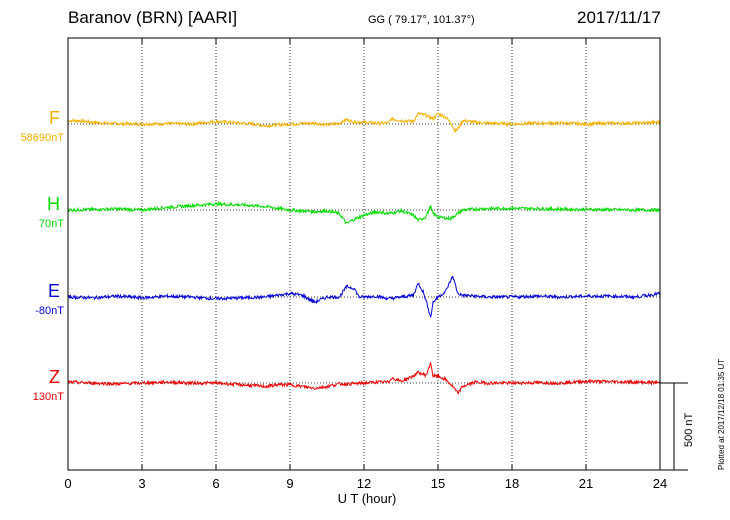 The height and width of the screenshot is (520, 730). Describe the element at coordinates (53, 291) in the screenshot. I see `component-label-e: E` at that location.